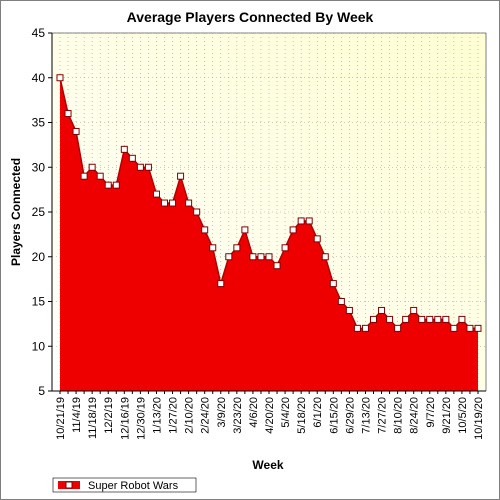 The image size is (500, 500). Describe the element at coordinates (39, 302) in the screenshot. I see `y-tick-label: 15` at that location.